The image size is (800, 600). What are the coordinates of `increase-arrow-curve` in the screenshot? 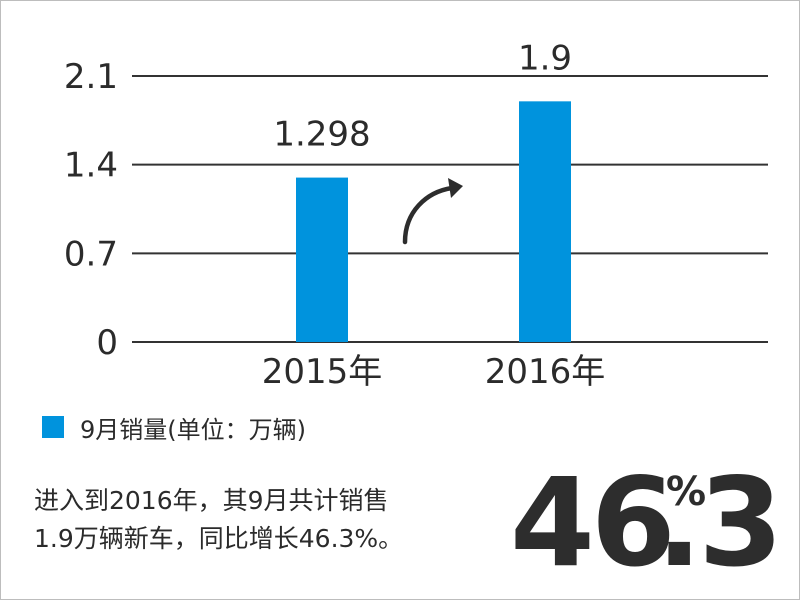 It's located at (428, 215).